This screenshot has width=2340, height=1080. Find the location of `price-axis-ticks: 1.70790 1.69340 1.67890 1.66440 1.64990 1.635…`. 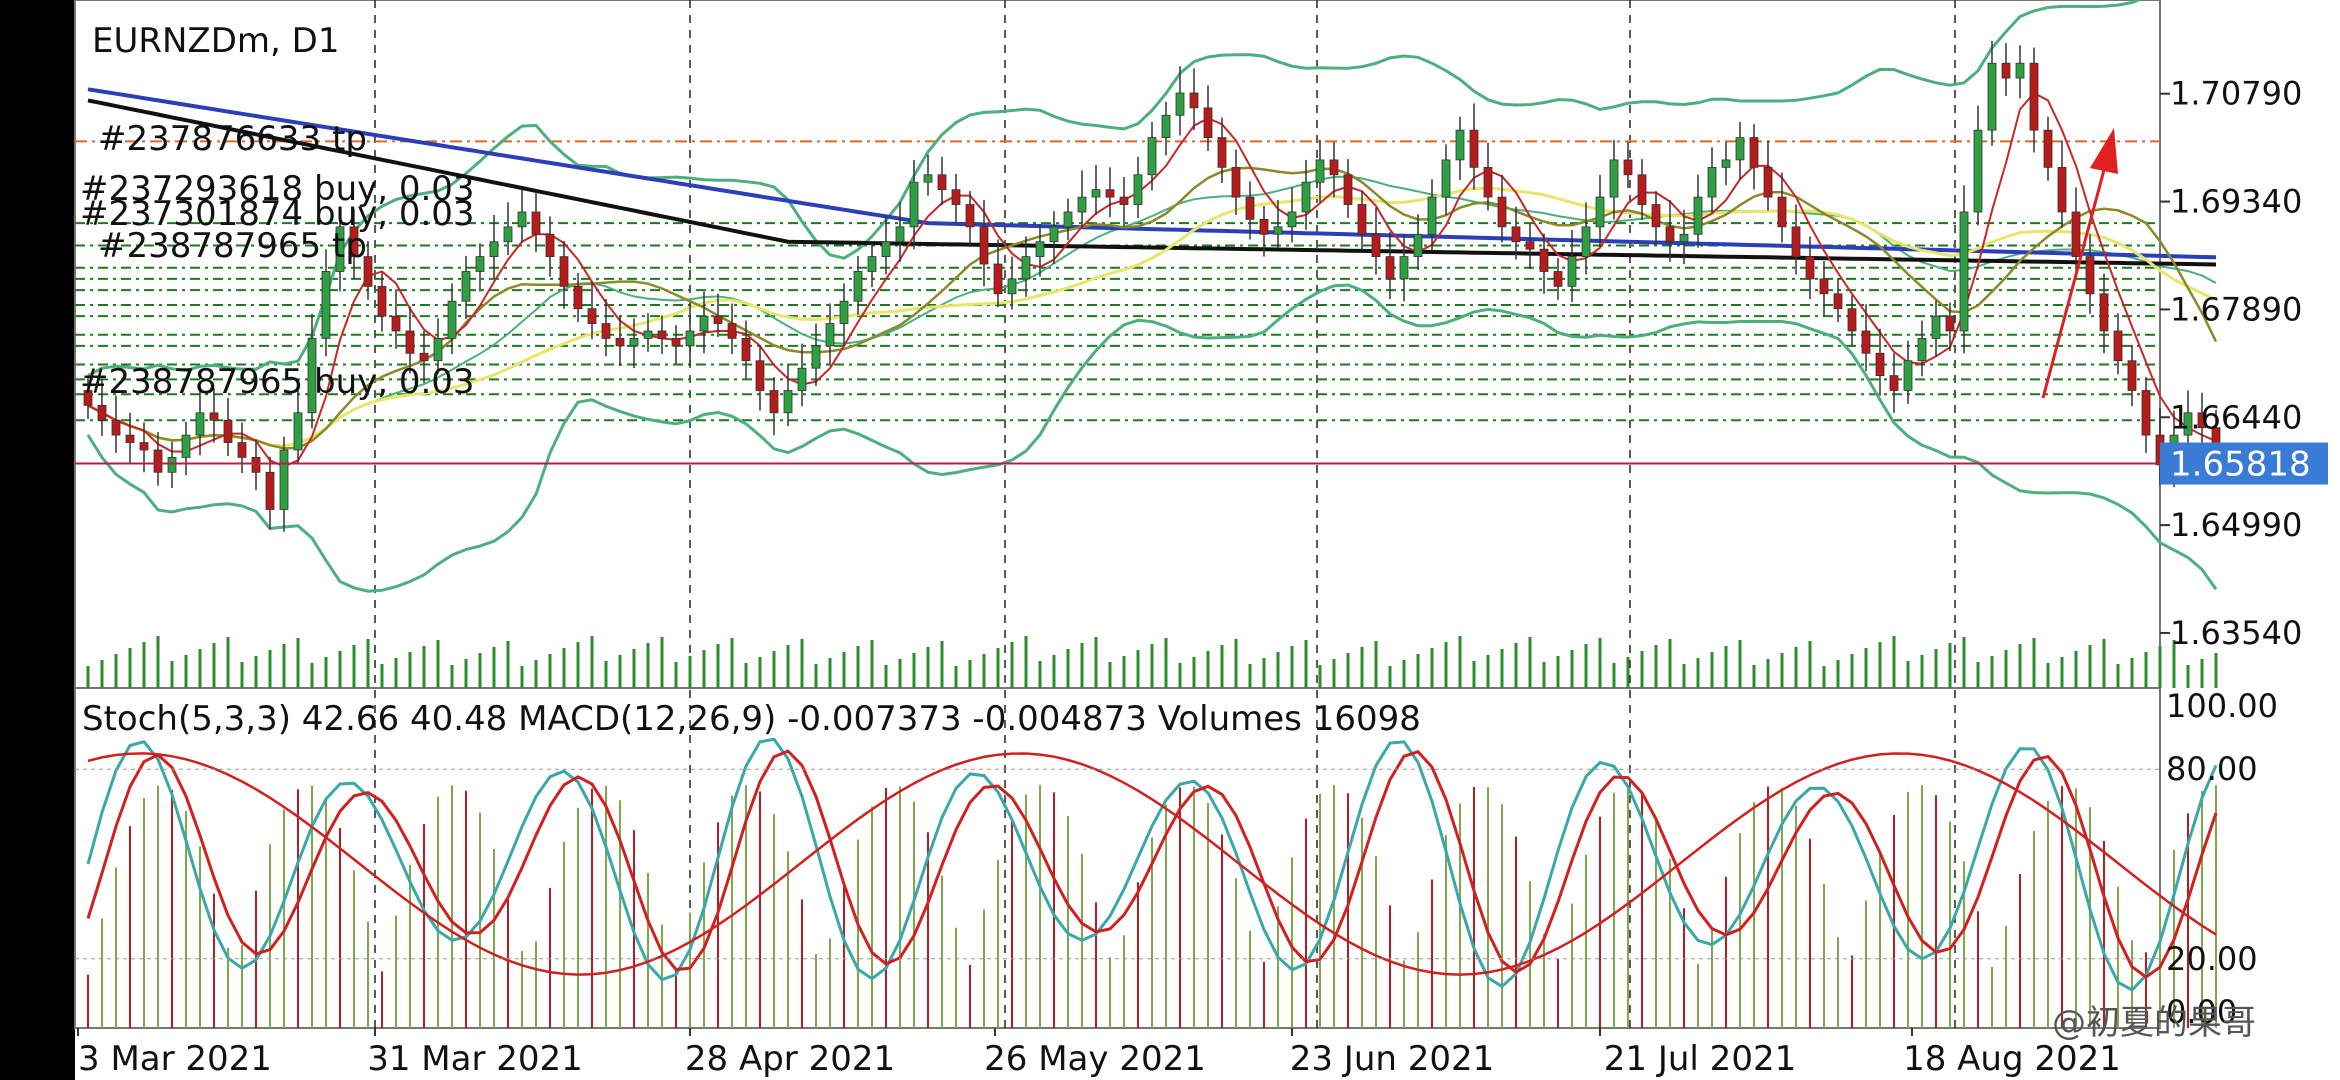

price-axis-ticks: 1.70790 1.69340 1.67890 1.66440 1.64990 1.635… is located at coordinates (2231, 363).